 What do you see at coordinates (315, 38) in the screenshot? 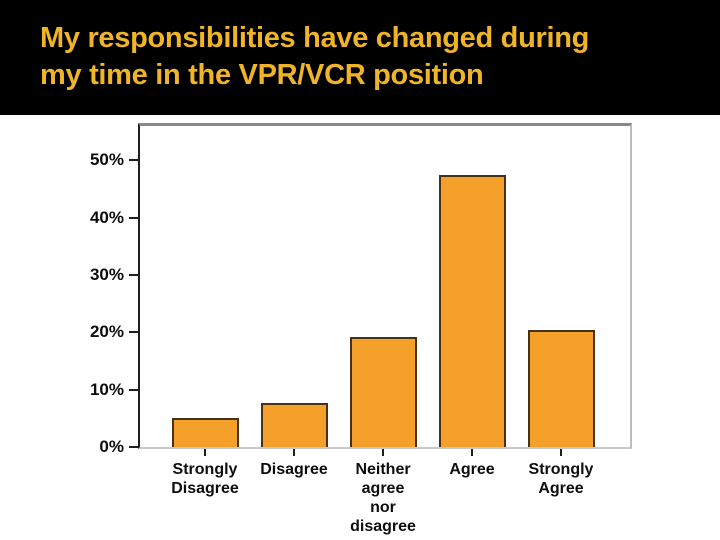
I see `slide-title-line-1: My responsibilities have changed during` at bounding box center [315, 38].